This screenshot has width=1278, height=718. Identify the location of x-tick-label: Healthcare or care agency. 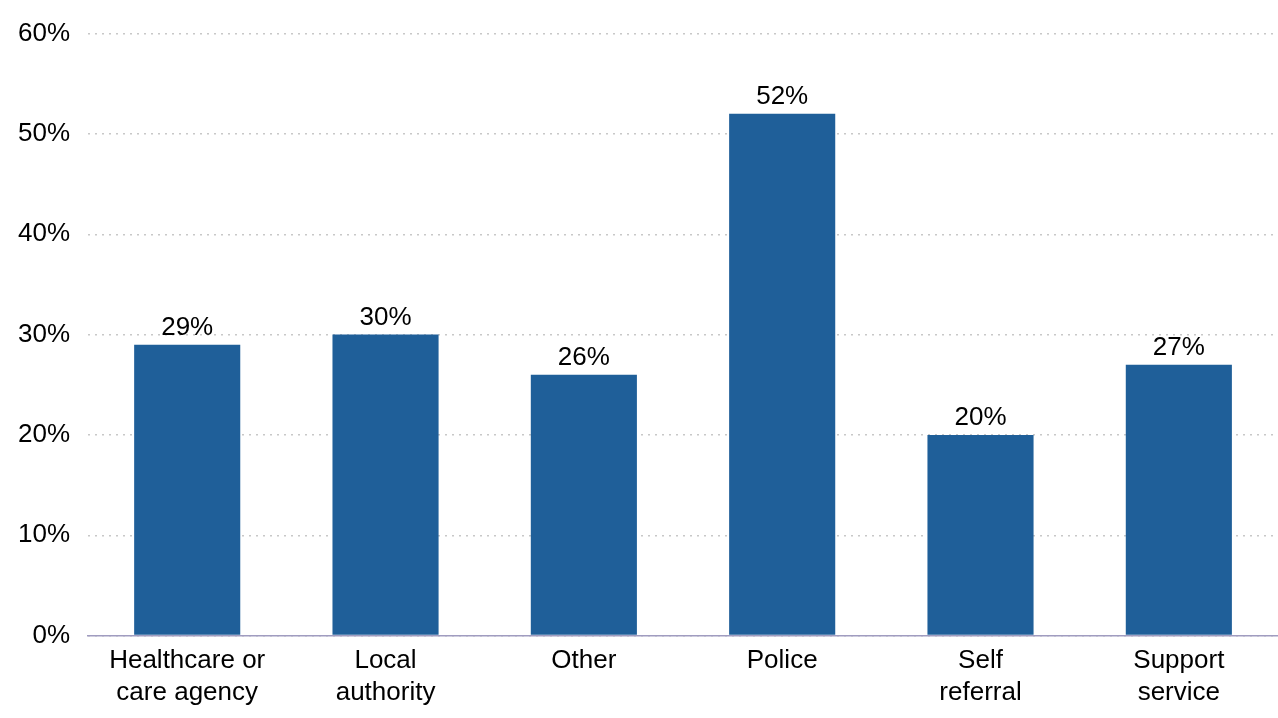
(187, 675).